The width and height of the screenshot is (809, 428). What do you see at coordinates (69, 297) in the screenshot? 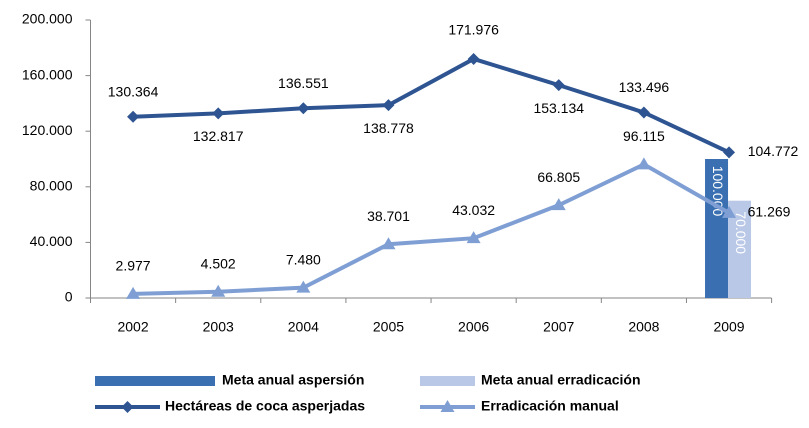
I see `y-tick-label: 0` at bounding box center [69, 297].